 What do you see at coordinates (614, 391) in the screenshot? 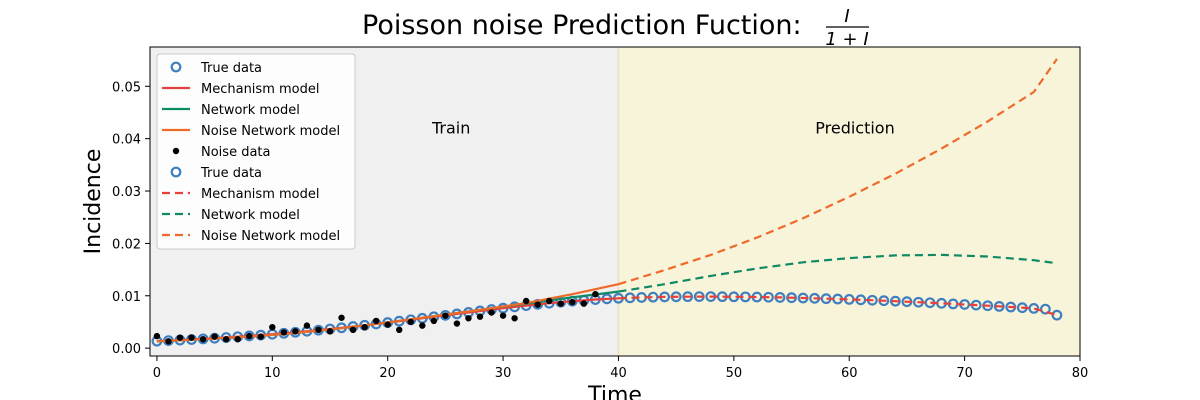
I see `x-axis-title: Time` at bounding box center [614, 391].